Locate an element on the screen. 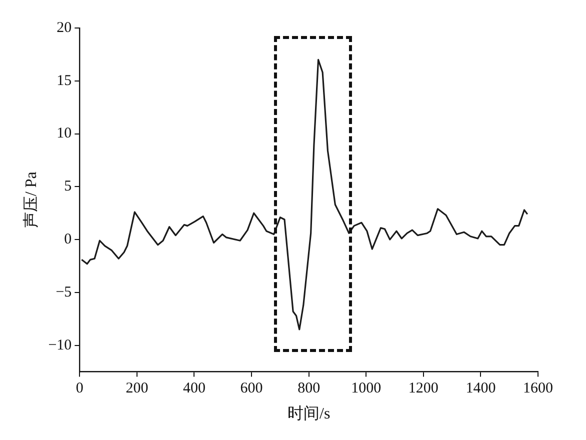 Image resolution: width=586 pixels, height=440 pixels. x-tick-label: 0 is located at coordinates (80, 388).